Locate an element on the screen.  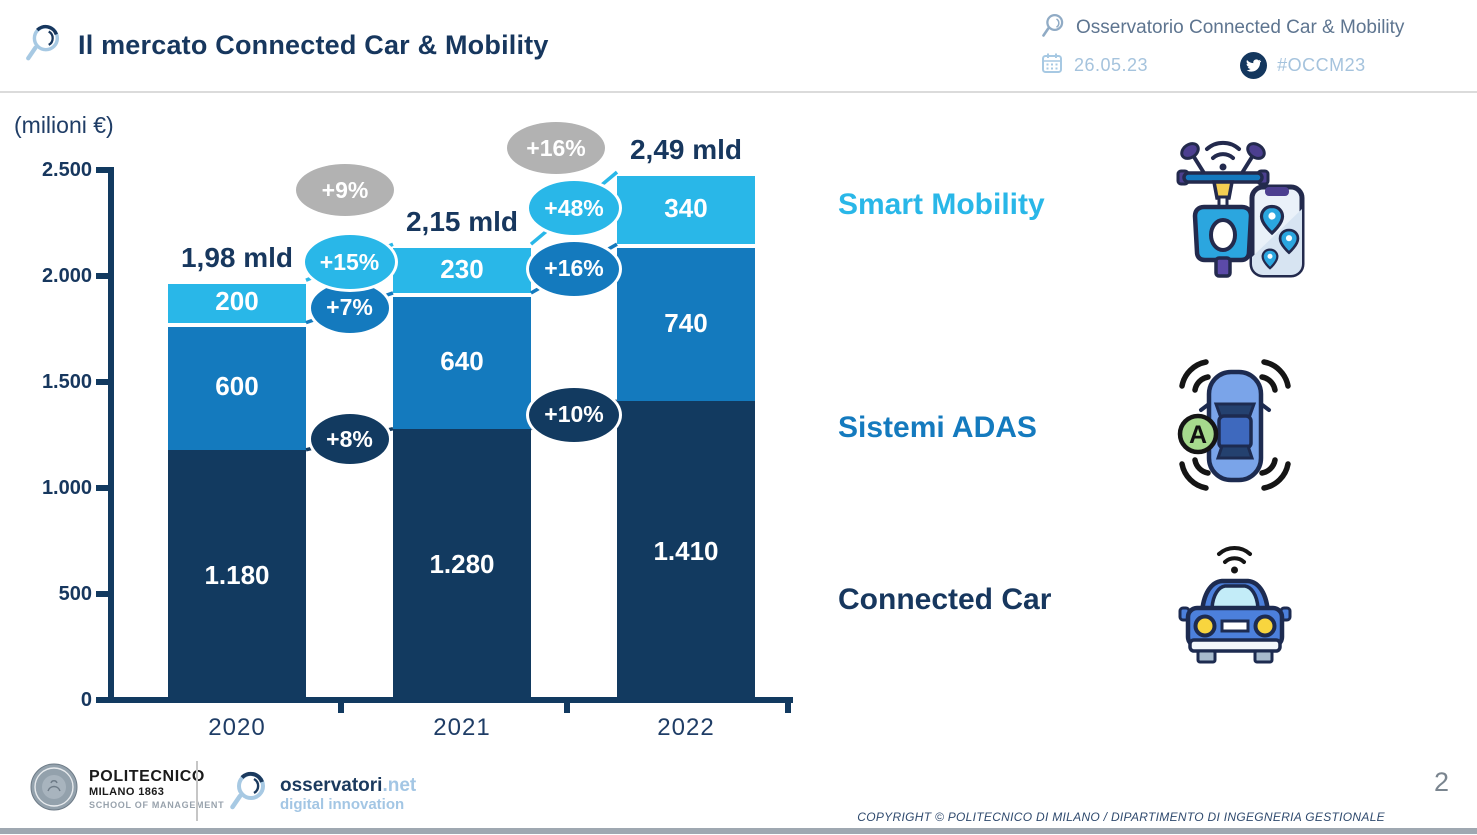
scooter-phone-icon is located at coordinates (1235, 205).